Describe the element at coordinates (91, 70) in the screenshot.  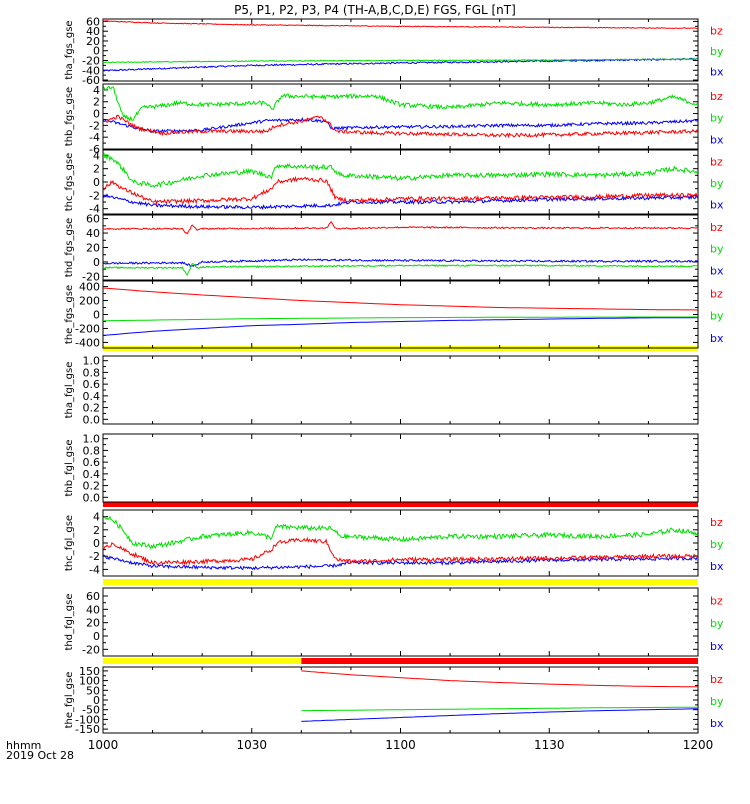
I see `y-tick-label: -40` at that location.